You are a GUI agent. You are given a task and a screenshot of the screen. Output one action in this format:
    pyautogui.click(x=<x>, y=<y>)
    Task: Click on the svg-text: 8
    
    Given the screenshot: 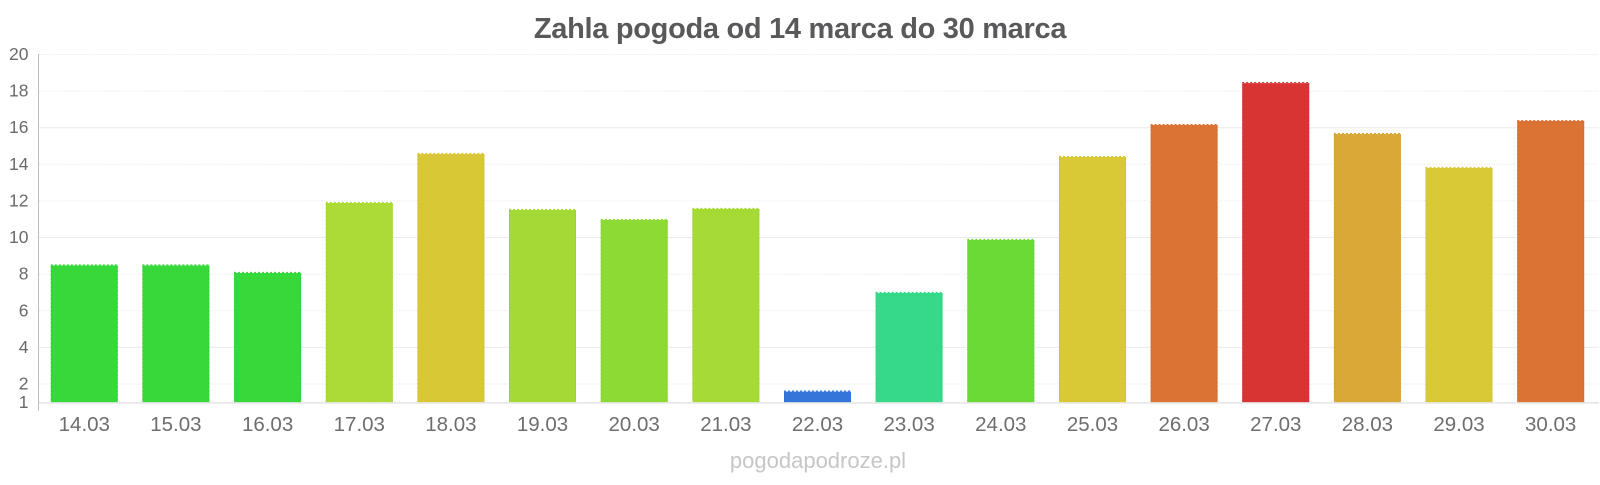 What is the action you would take?
    pyautogui.click(x=24, y=274)
    